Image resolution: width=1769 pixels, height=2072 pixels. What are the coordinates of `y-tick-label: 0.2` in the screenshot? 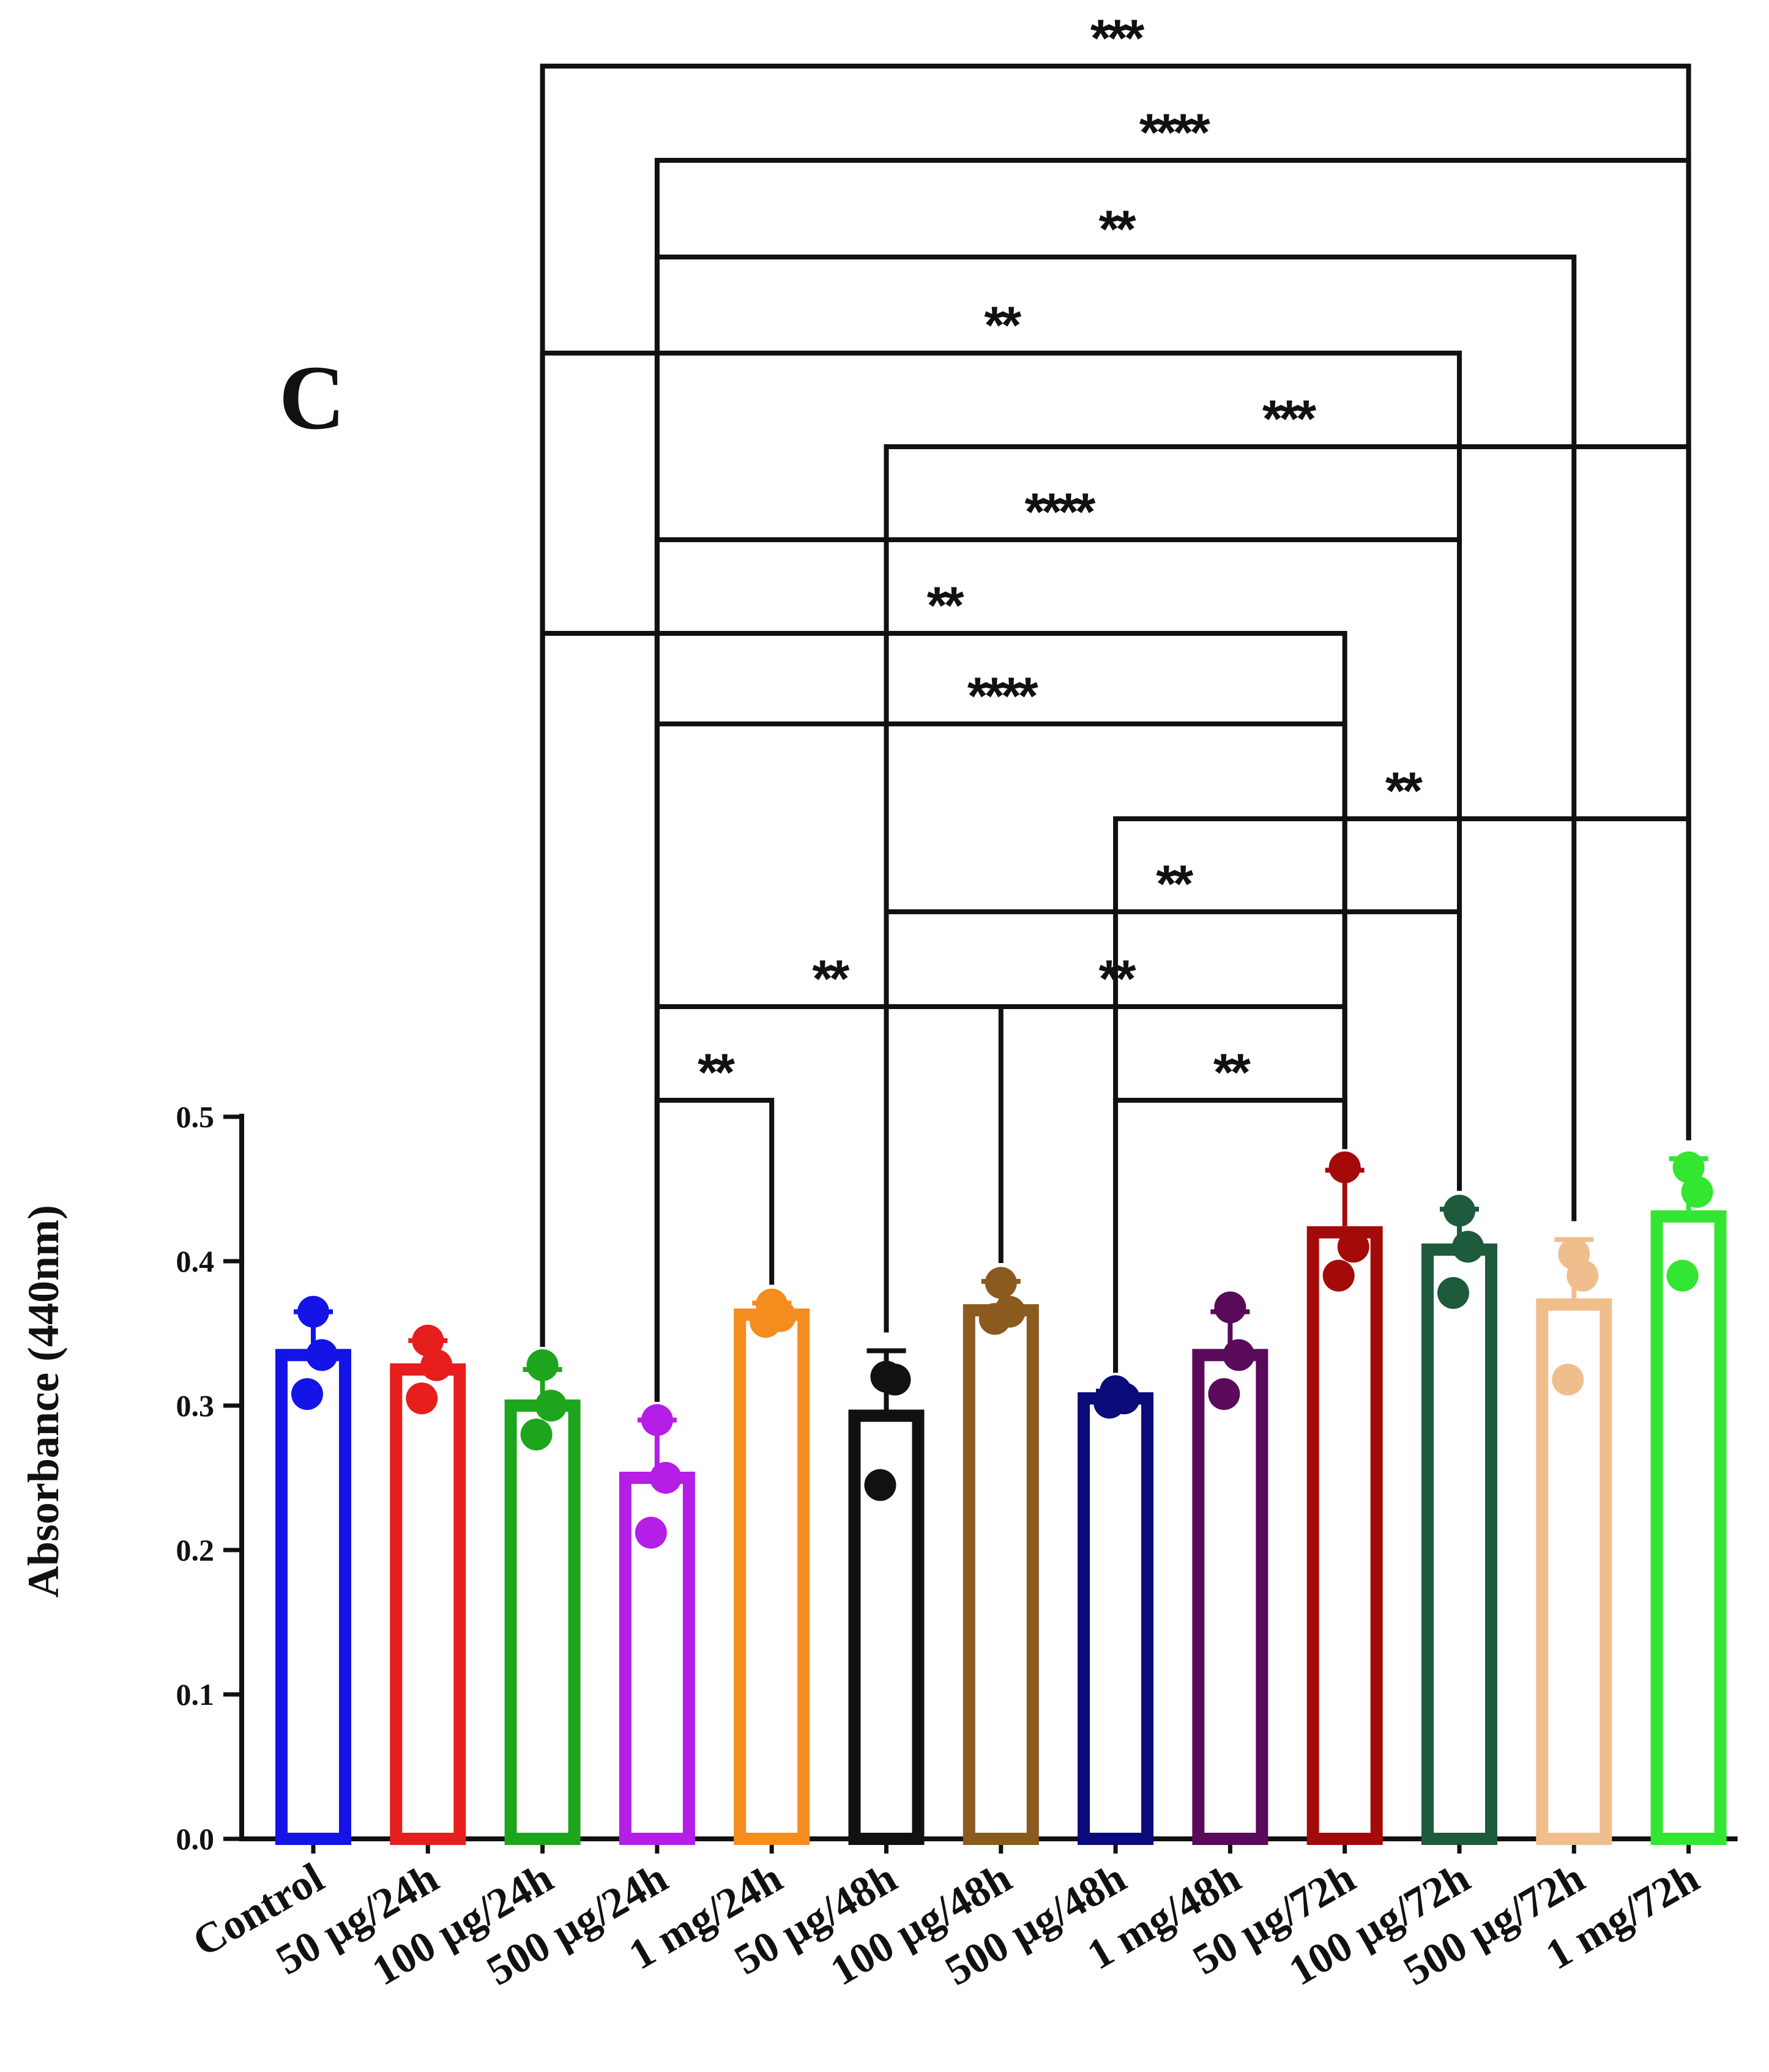 It's located at (195, 1550).